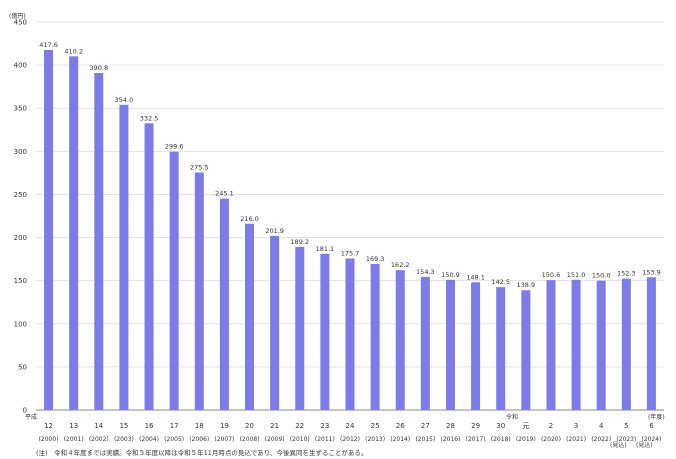  I want to click on data-label: 189.2, so click(299, 242).